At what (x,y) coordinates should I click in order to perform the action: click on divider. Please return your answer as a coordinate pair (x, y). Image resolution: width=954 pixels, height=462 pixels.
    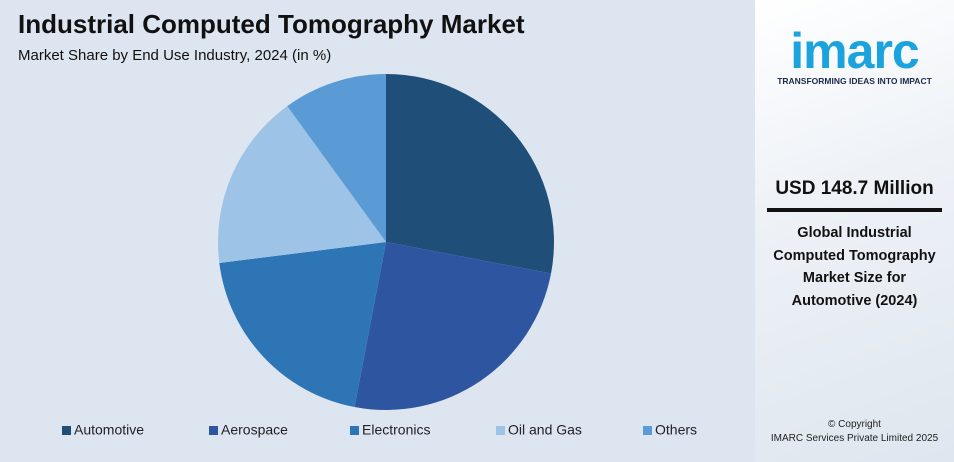
    Looking at the image, I should click on (854, 210).